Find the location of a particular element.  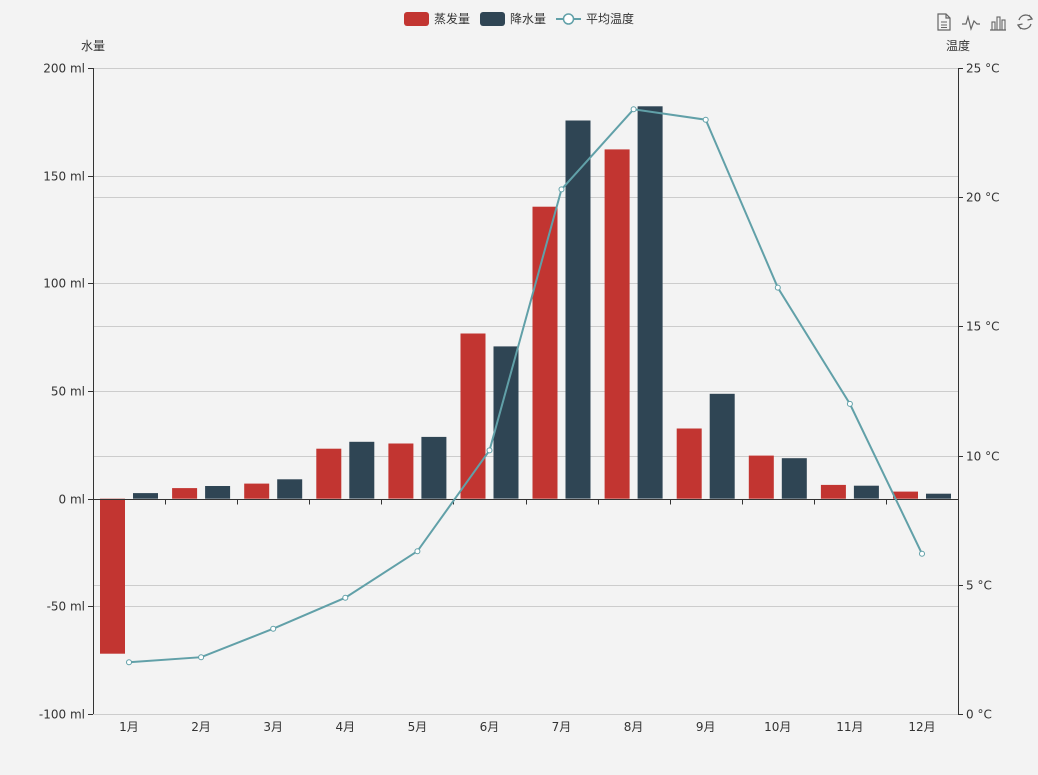

restore-icon-arrows is located at coordinates (1025, 22).